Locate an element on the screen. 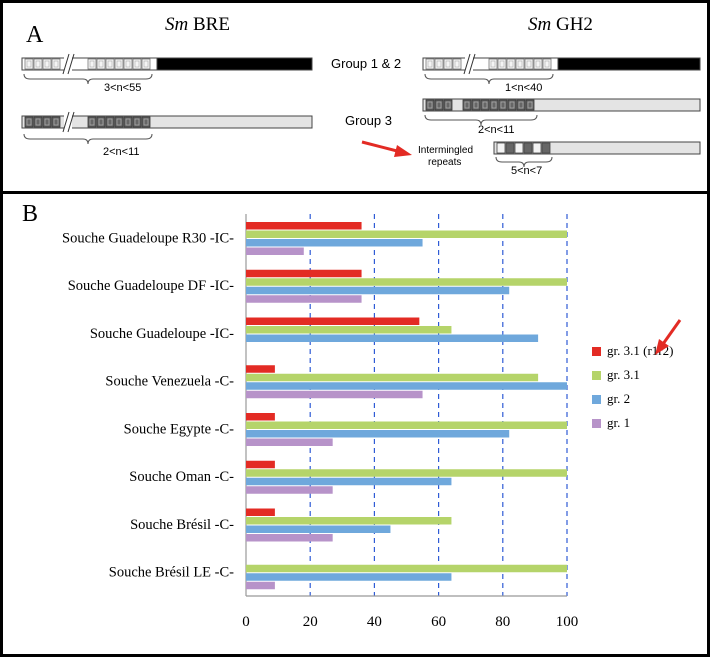 The image size is (710, 657). x-tick-label: 80 is located at coordinates (502, 622).